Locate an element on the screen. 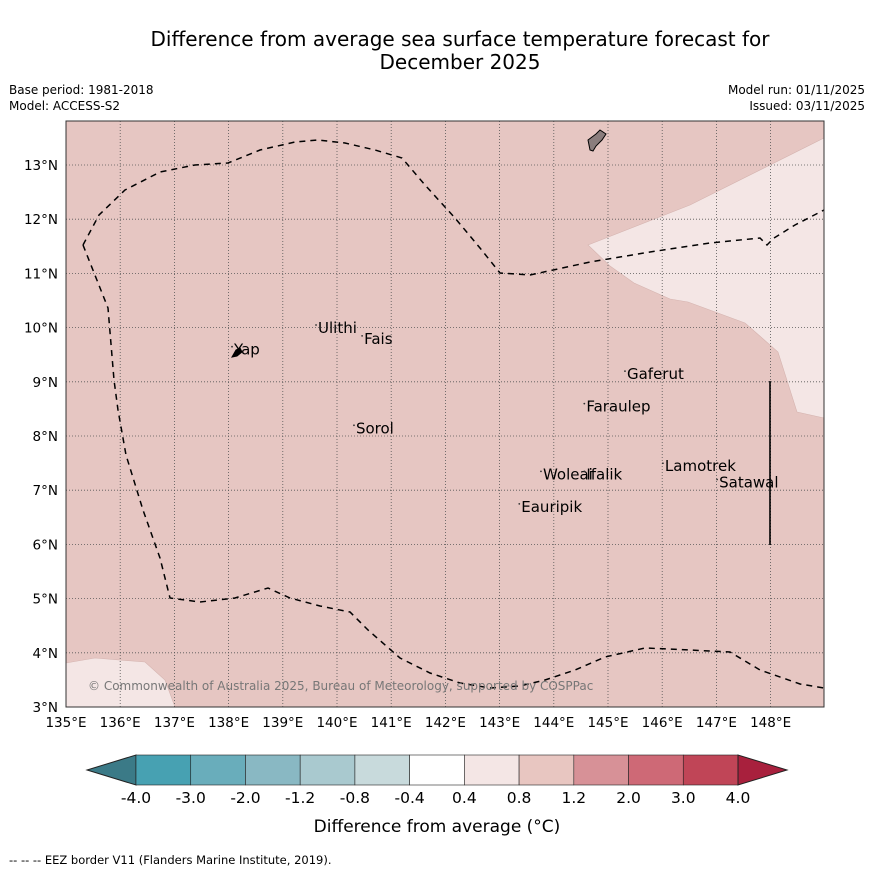 The width and height of the screenshot is (873, 873). place-label: Woleai is located at coordinates (568, 474).